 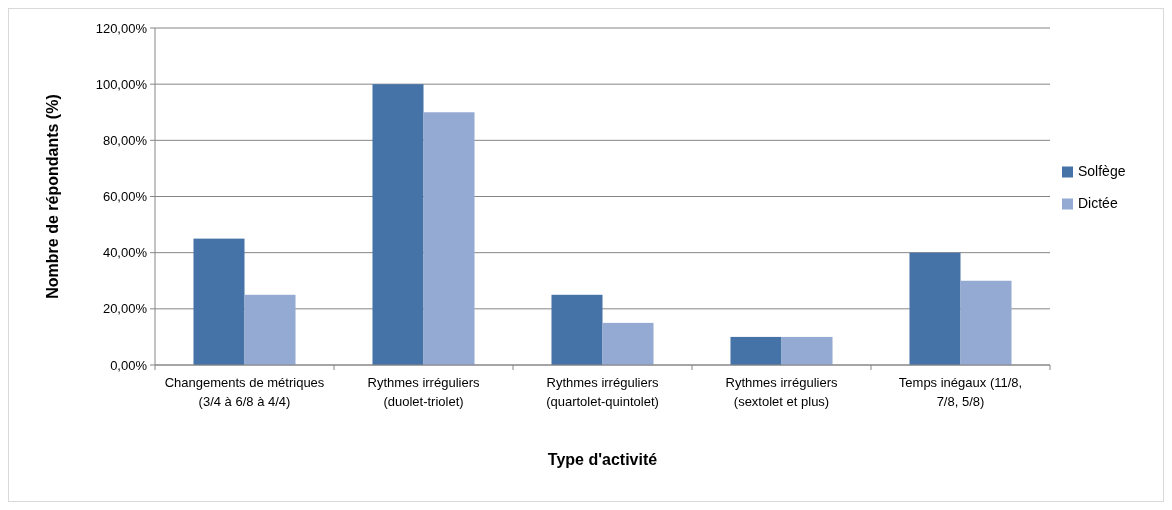 What do you see at coordinates (125, 197) in the screenshot?
I see `y-tick-label: 60,00%` at bounding box center [125, 197].